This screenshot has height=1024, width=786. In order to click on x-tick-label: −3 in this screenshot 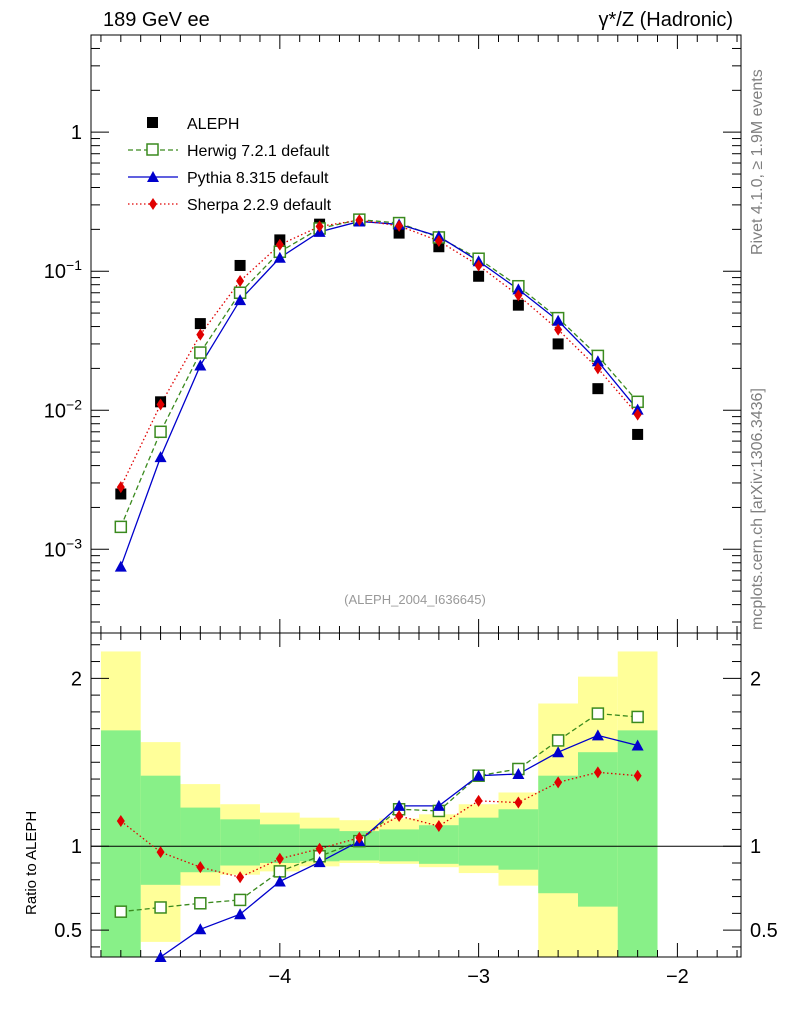, I will do `click(478, 977)`.